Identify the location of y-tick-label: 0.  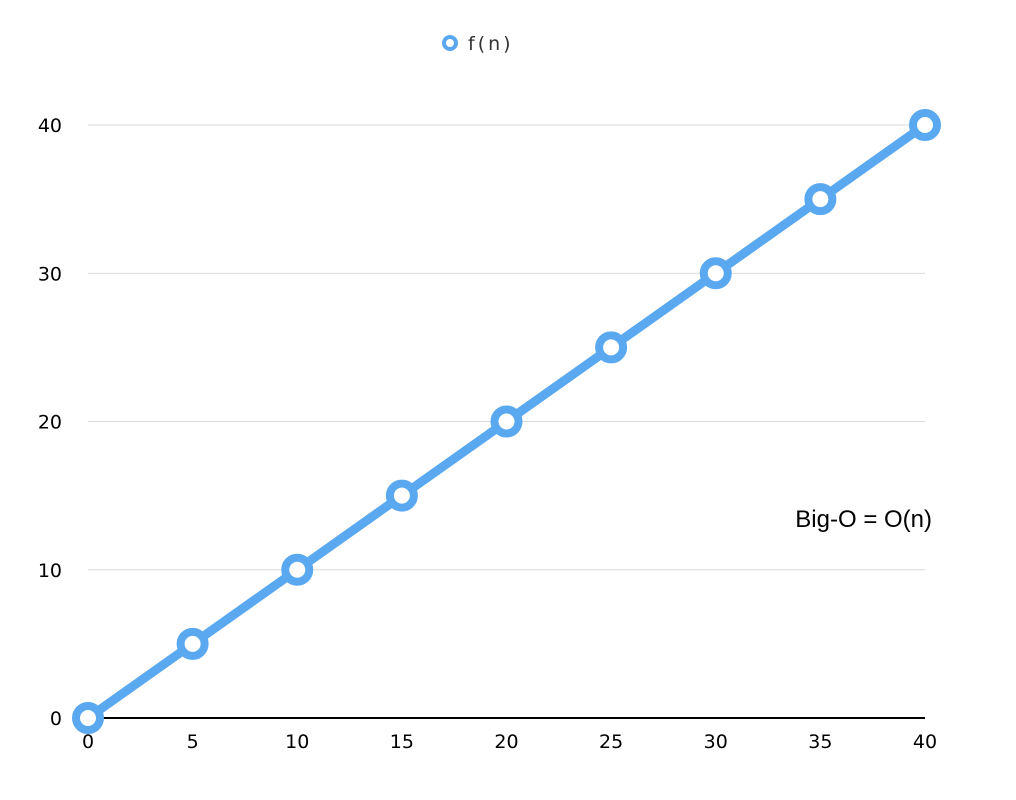
(56, 719).